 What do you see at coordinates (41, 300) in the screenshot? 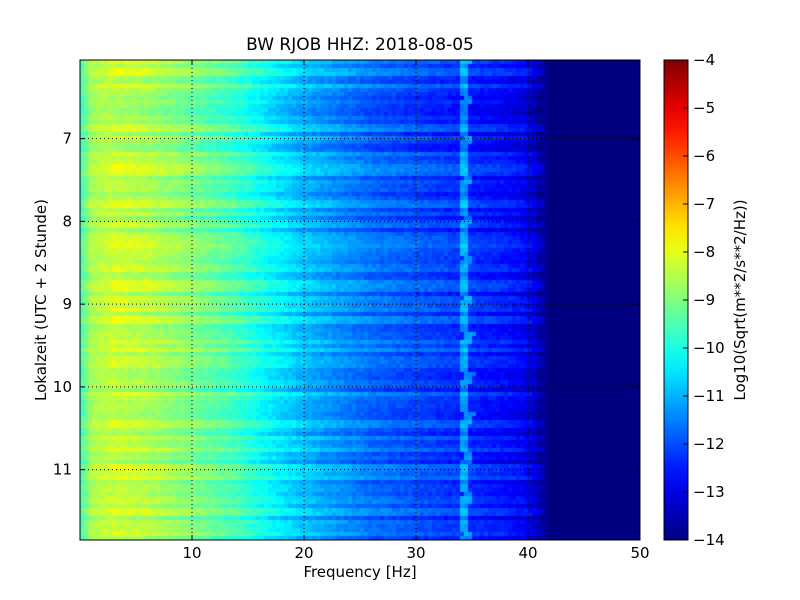
I see `y-axis-label: Lokalzeit (UTC + 2 Stunde)` at bounding box center [41, 300].